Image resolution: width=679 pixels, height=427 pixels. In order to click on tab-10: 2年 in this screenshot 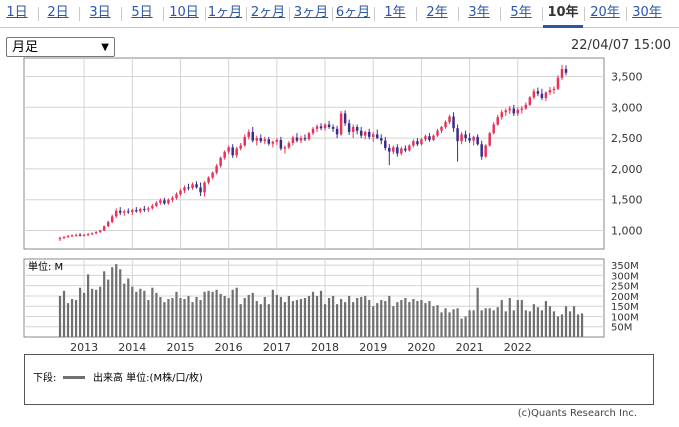, I will do `click(437, 12)`.